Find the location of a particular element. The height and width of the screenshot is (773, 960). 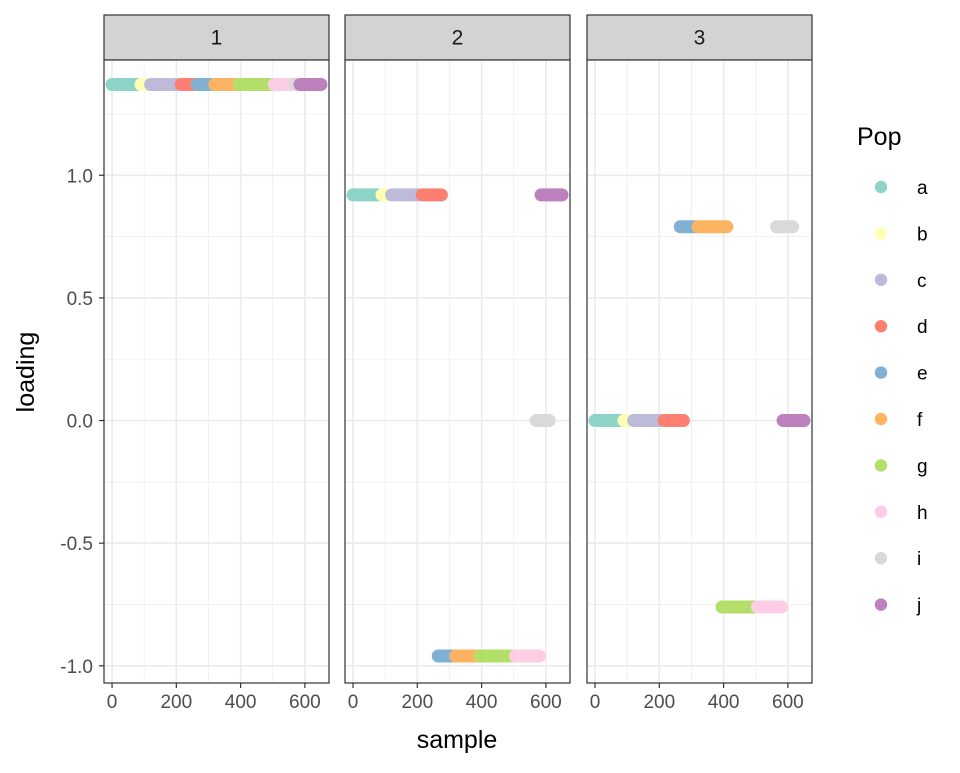

facet-strip-label: 3 is located at coordinates (700, 38).